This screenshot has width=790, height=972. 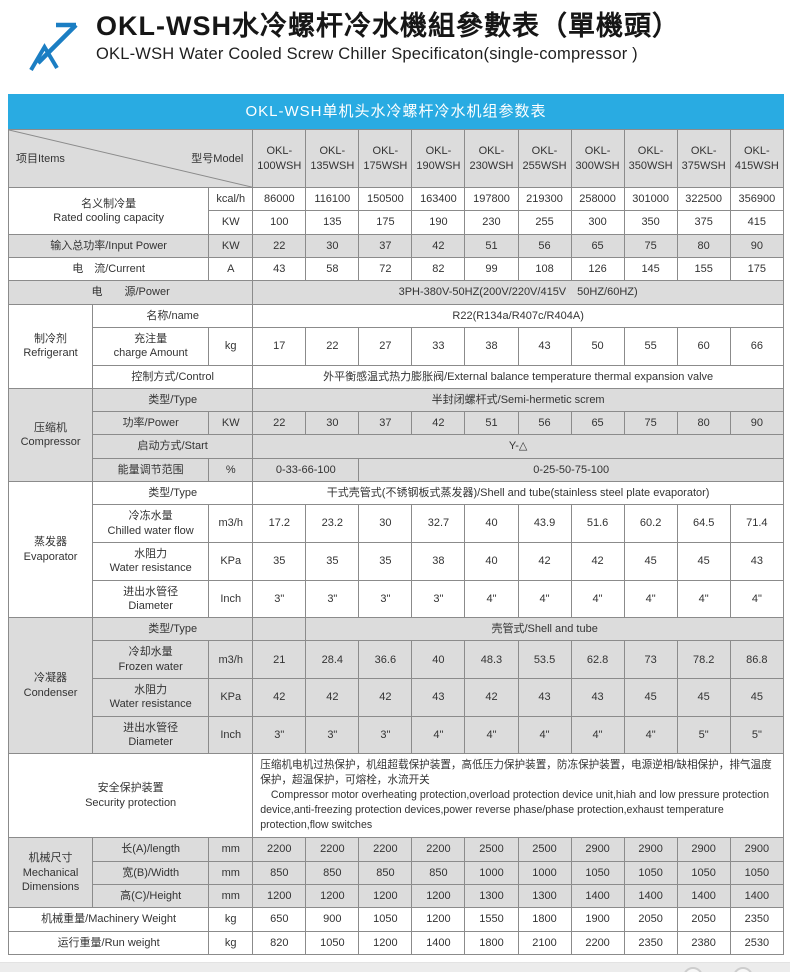 I want to click on table-title: OKL-WSH单机头水冷螺杆冷水机组参数表, so click(x=396, y=112).